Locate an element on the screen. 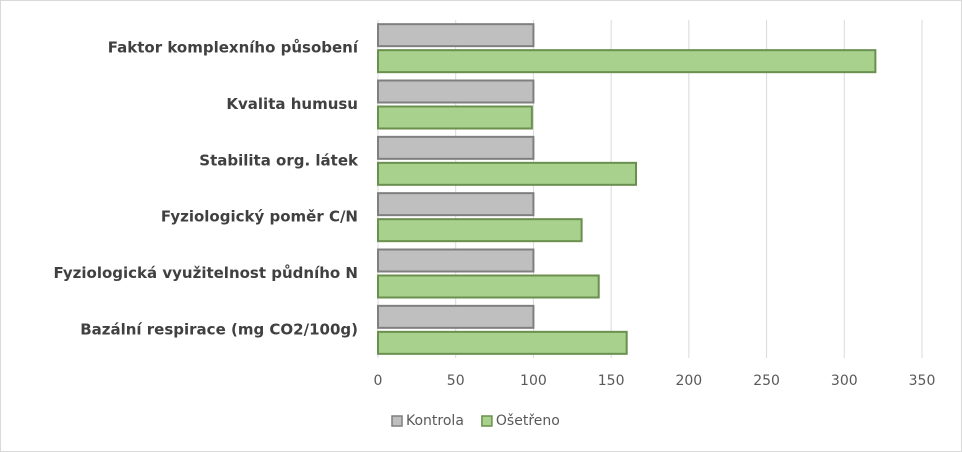  x-tick-label: 250 is located at coordinates (766, 381).